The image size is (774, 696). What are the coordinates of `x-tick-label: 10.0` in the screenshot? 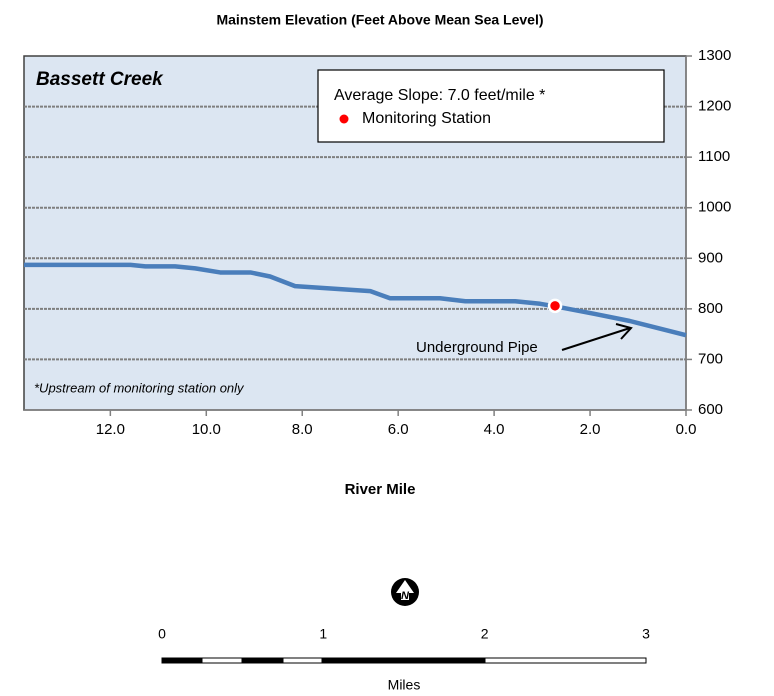 It's located at (206, 429).